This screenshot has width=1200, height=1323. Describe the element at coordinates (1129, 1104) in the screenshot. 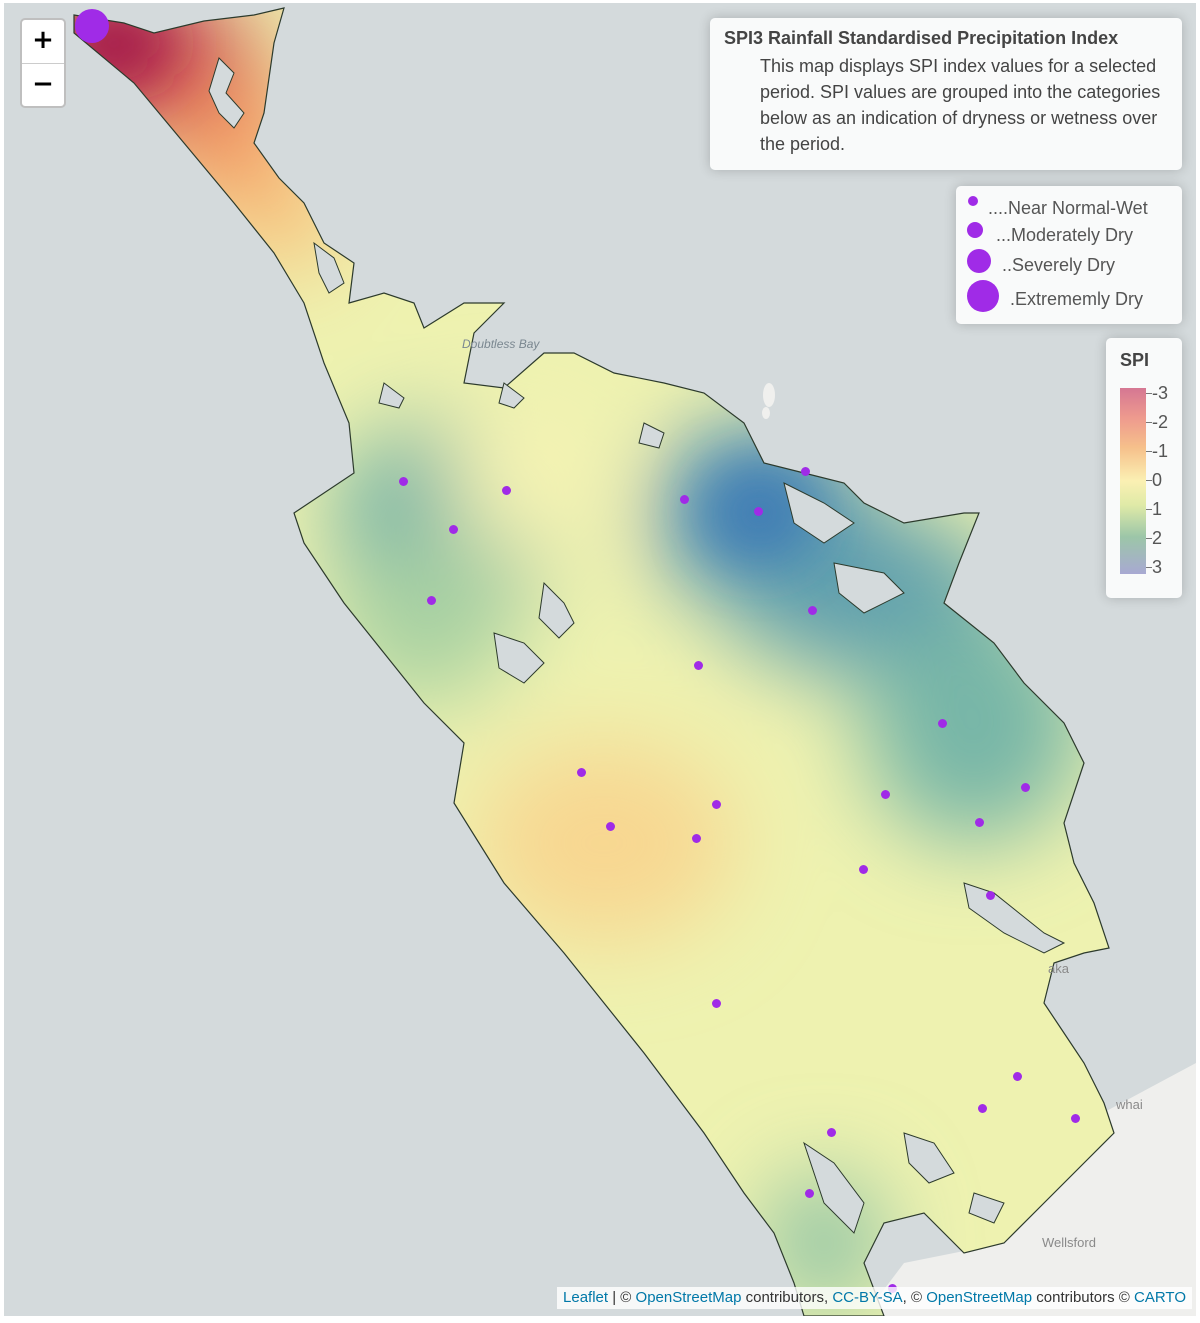

I see `place-label-whai: whai` at that location.